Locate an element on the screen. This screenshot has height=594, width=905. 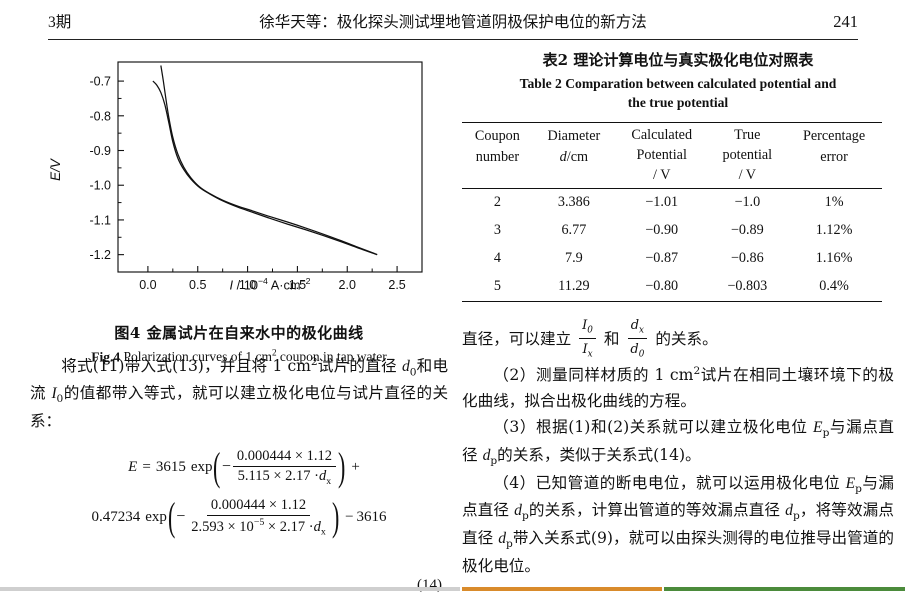
curve-fitted is located at coordinates (269, 160).